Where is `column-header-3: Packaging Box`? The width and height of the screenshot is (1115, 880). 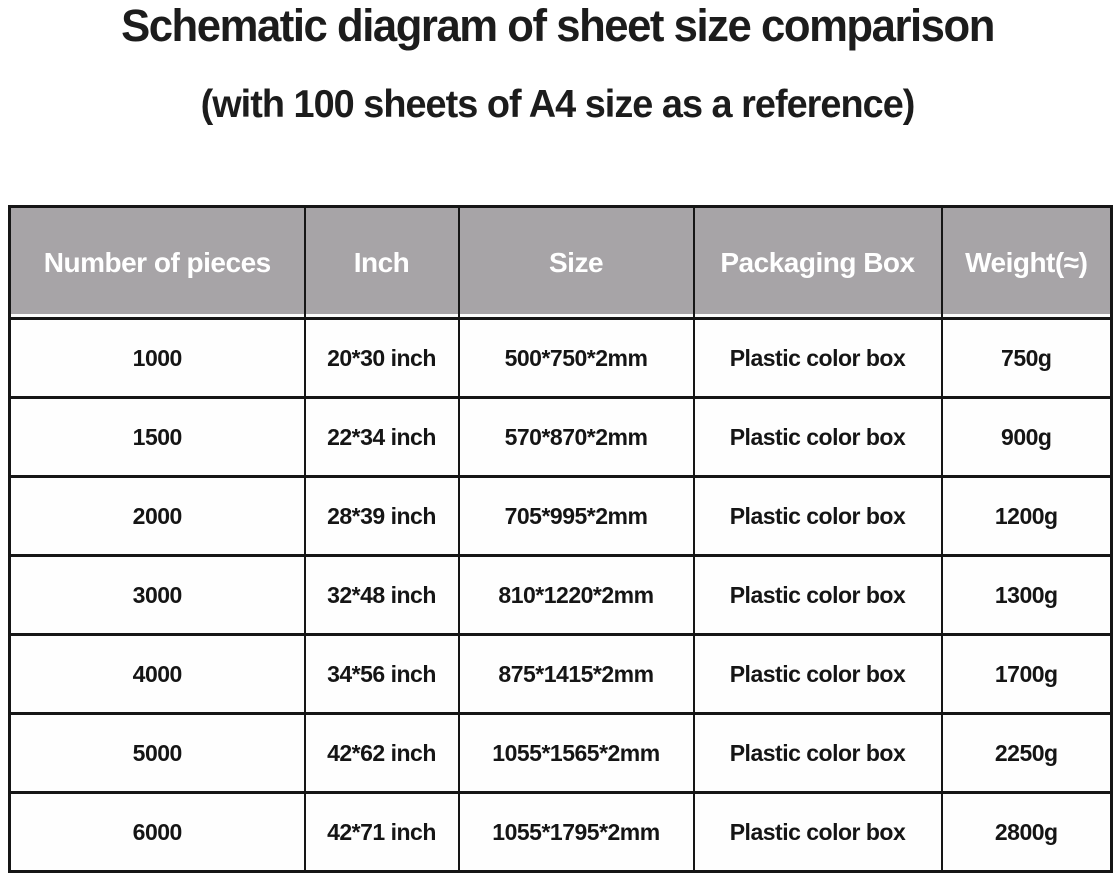 column-header-3: Packaging Box is located at coordinates (817, 262).